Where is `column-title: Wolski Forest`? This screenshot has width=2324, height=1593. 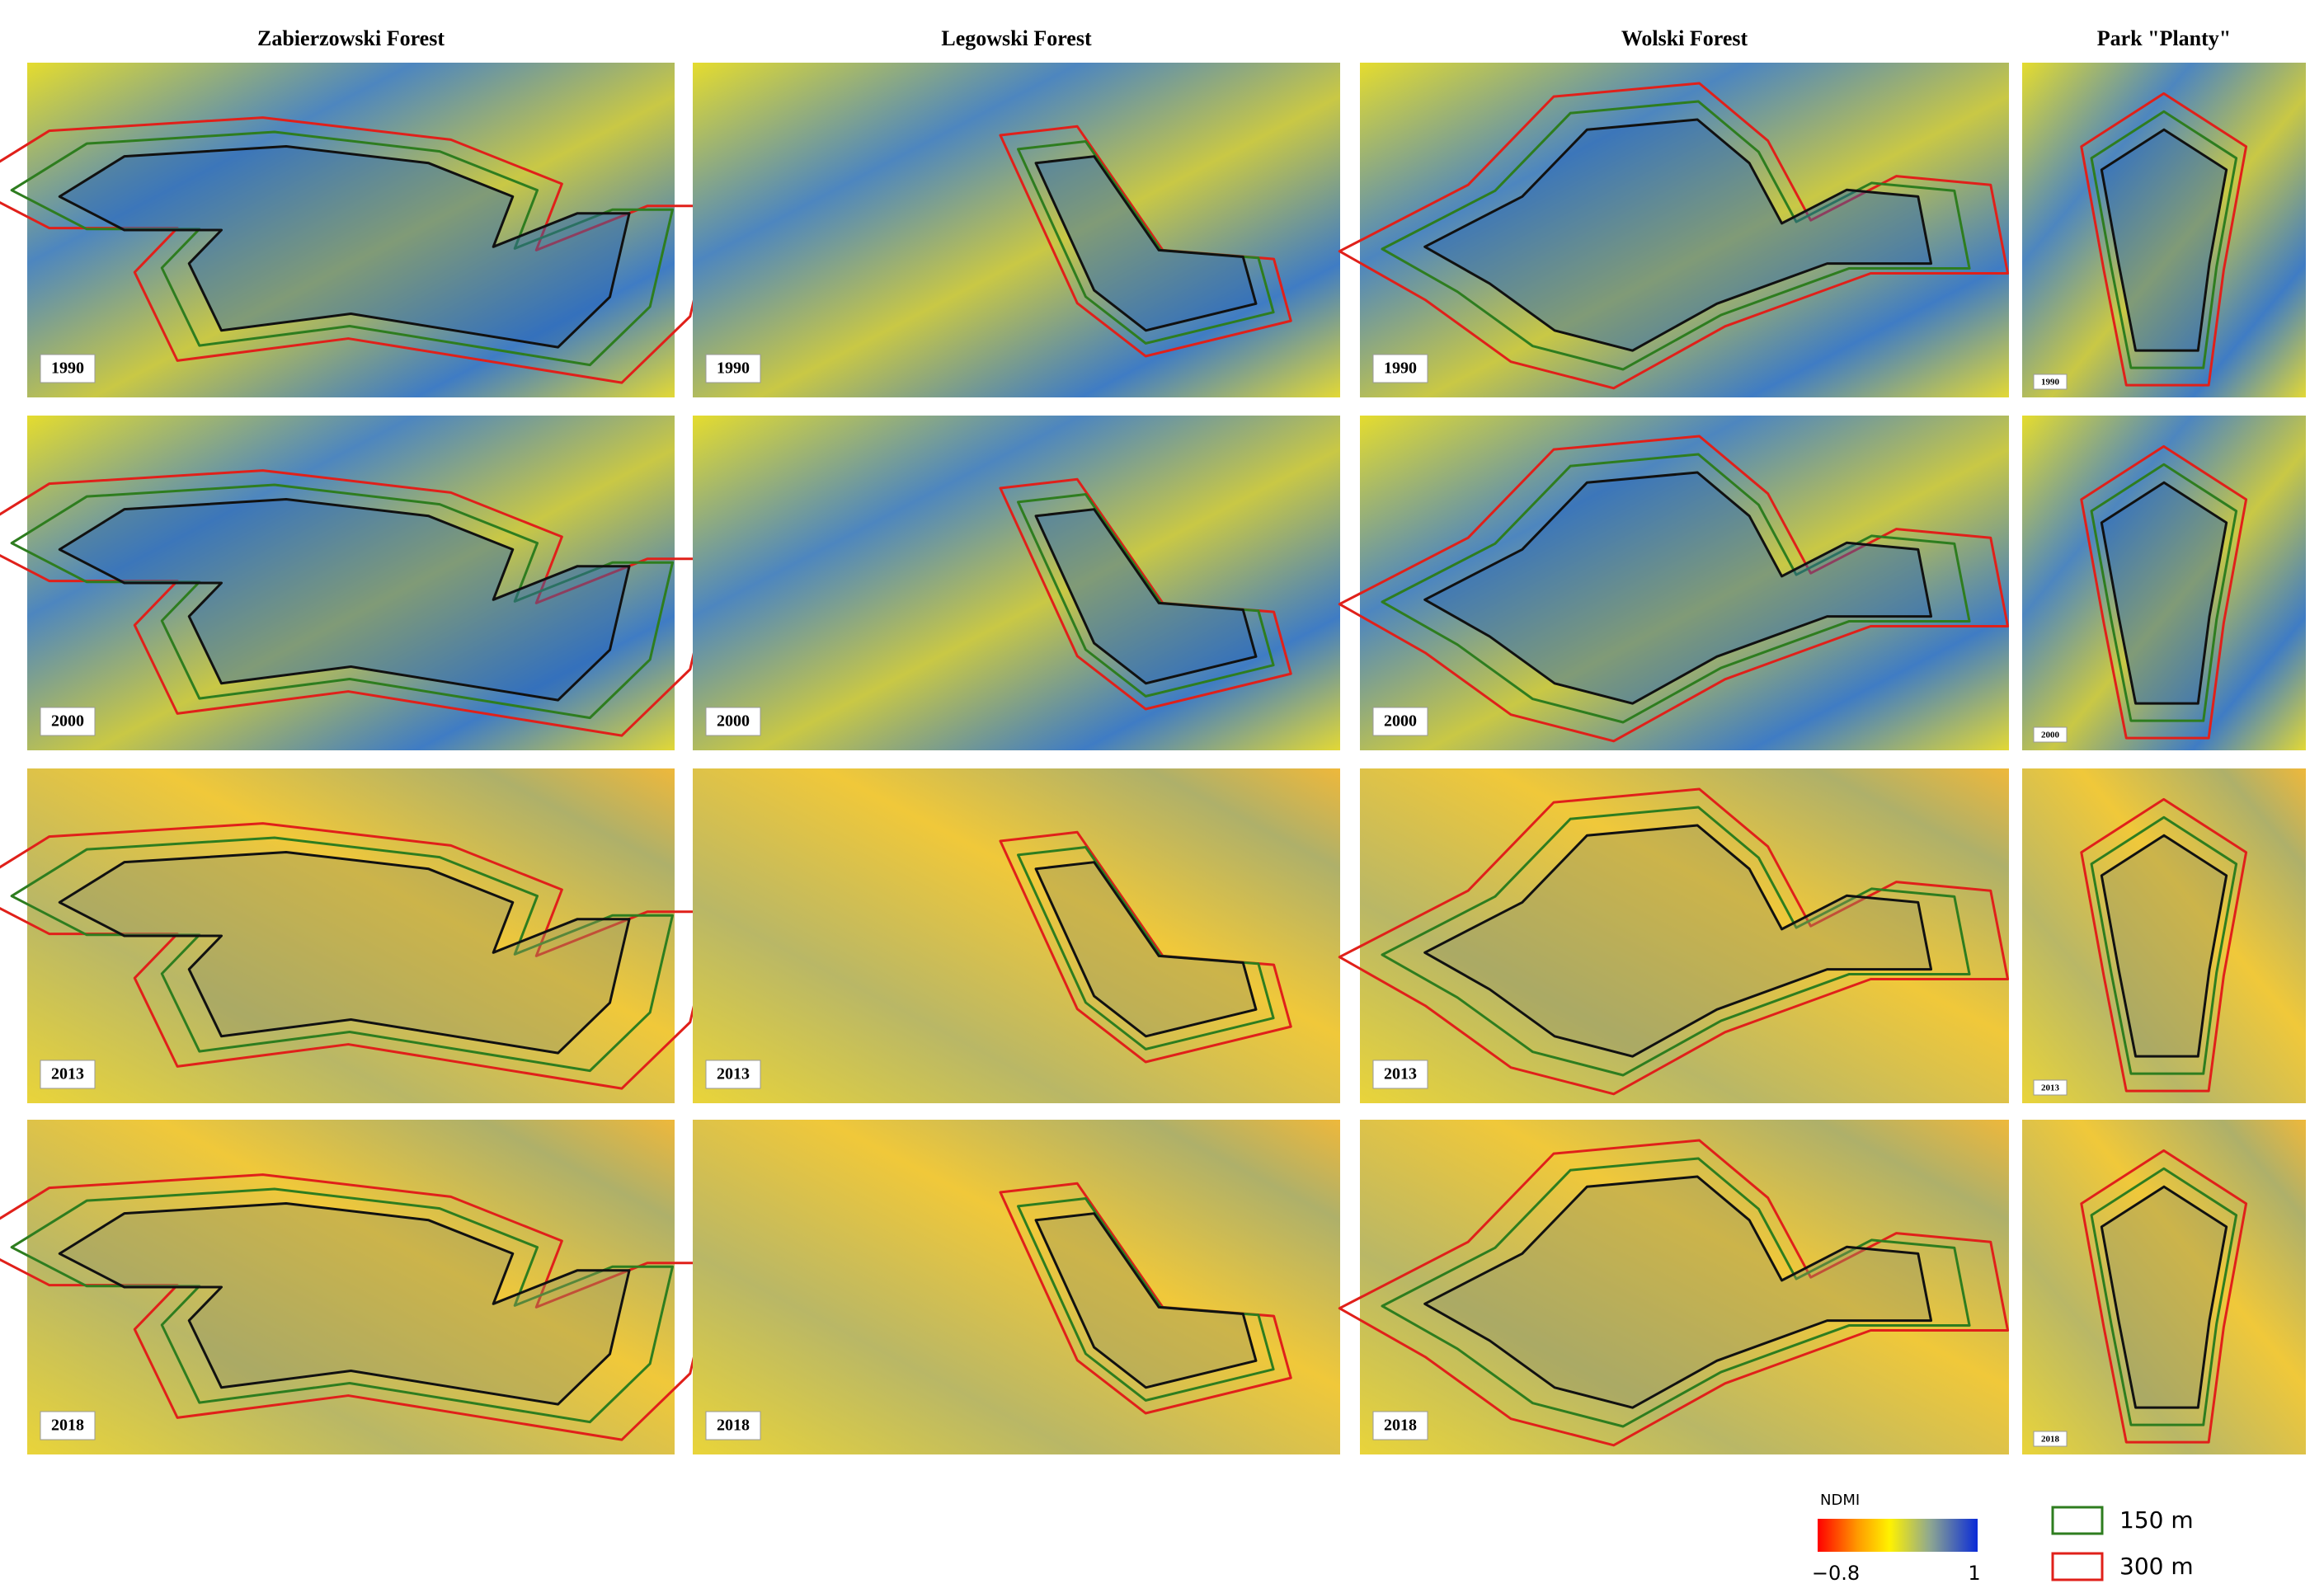 column-title: Wolski Forest is located at coordinates (1684, 38).